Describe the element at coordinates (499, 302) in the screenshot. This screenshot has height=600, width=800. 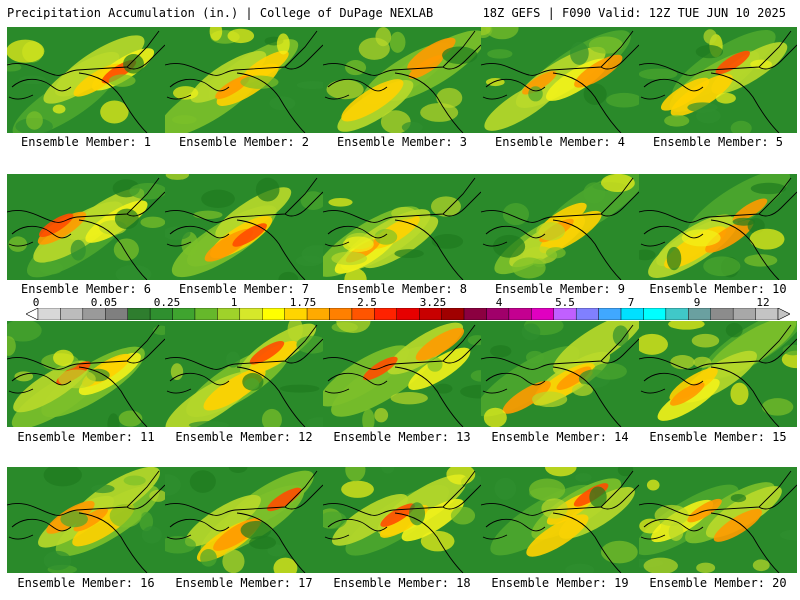
I see `colorbar-tick-label: 4` at that location.